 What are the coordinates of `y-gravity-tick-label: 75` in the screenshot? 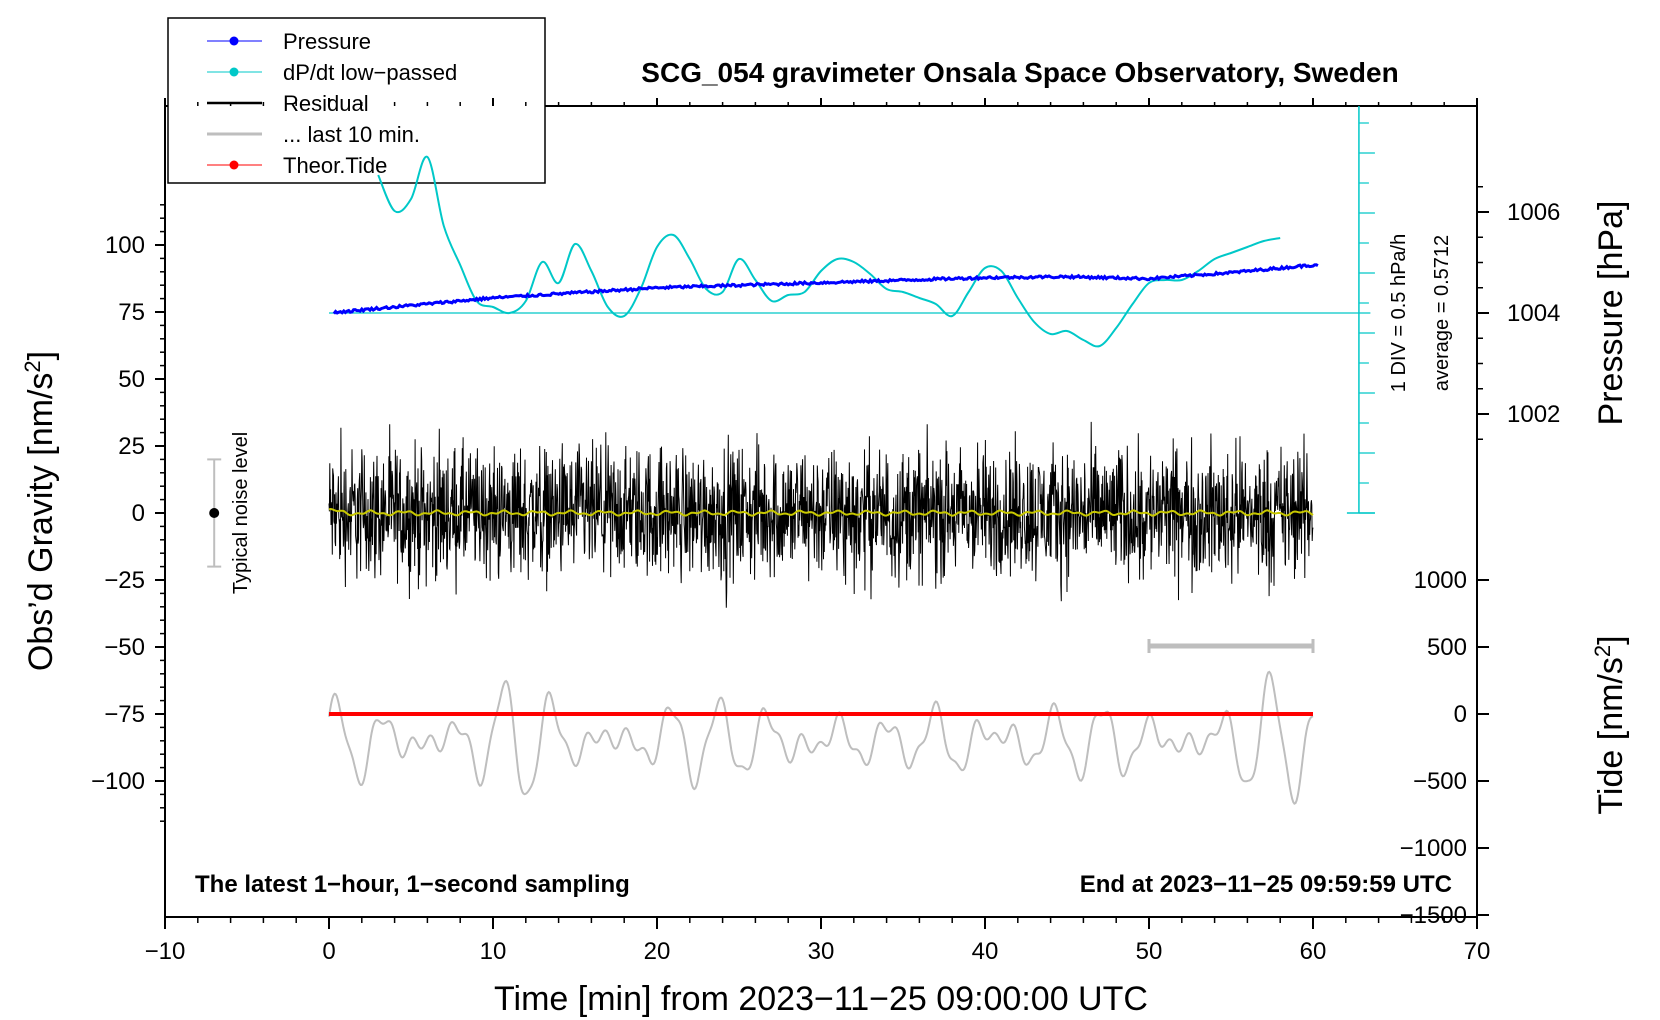 It's located at (131, 312).